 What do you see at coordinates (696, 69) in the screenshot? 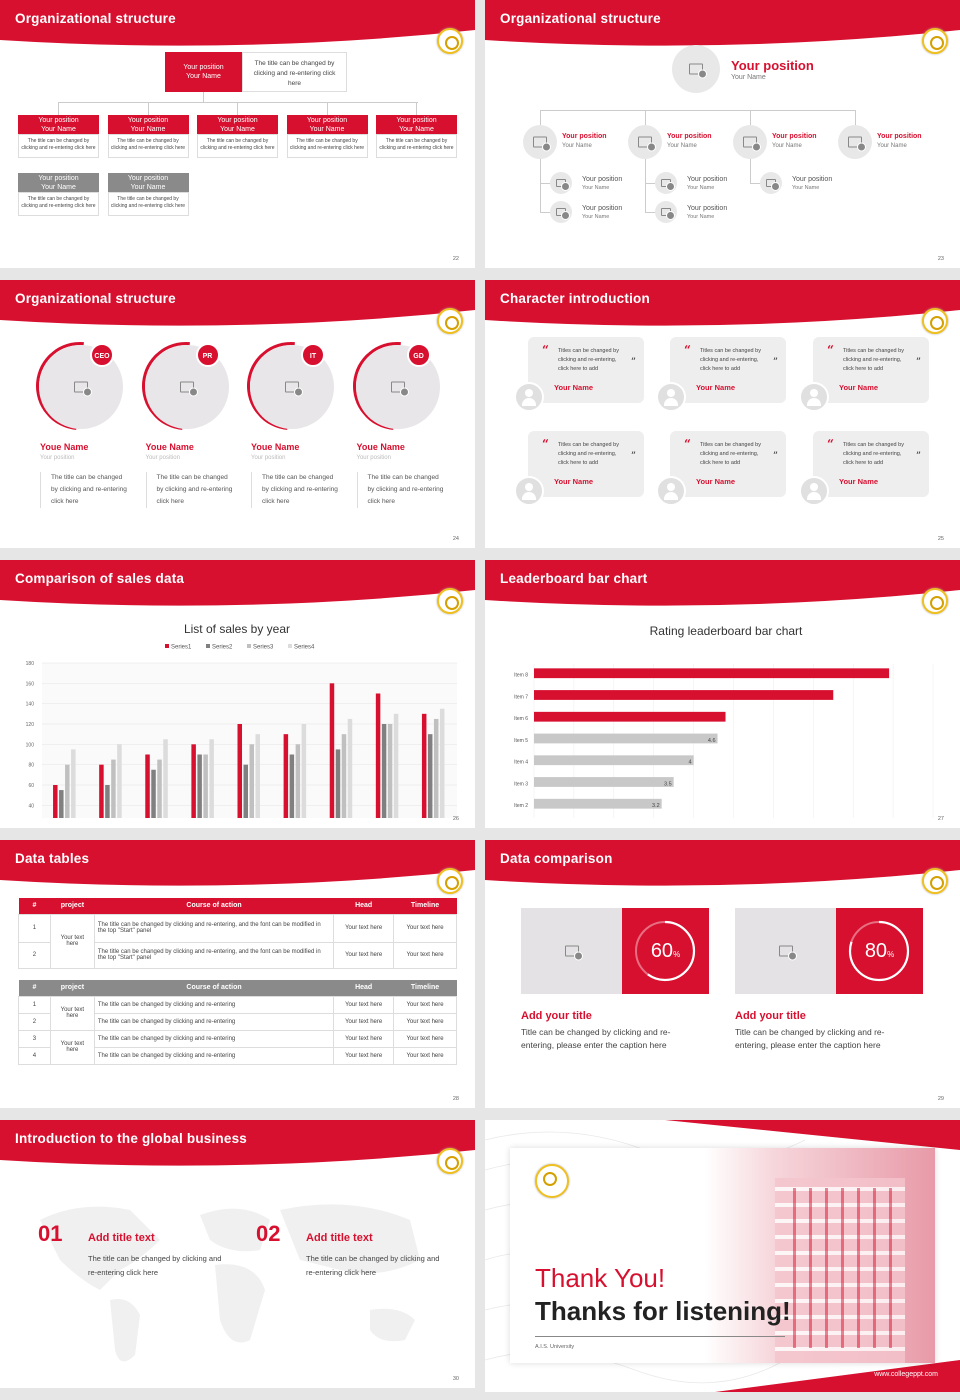
I see `top-photo-placeholder` at bounding box center [696, 69].